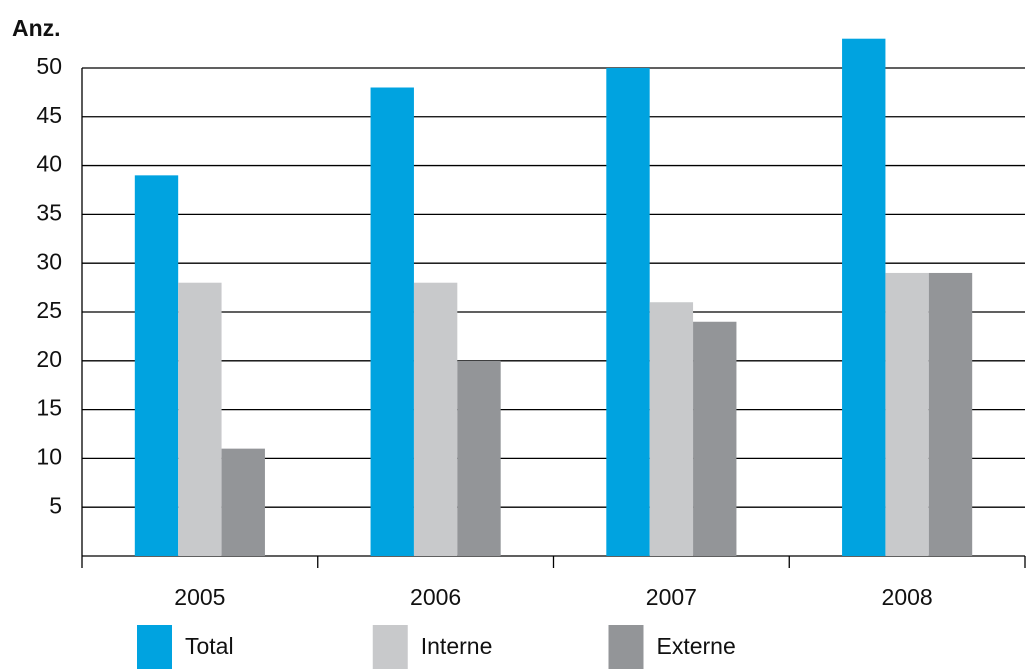 Image resolution: width=1033 pixels, height=669 pixels. Describe the element at coordinates (55, 505) in the screenshot. I see `y-tick-label: 5` at that location.